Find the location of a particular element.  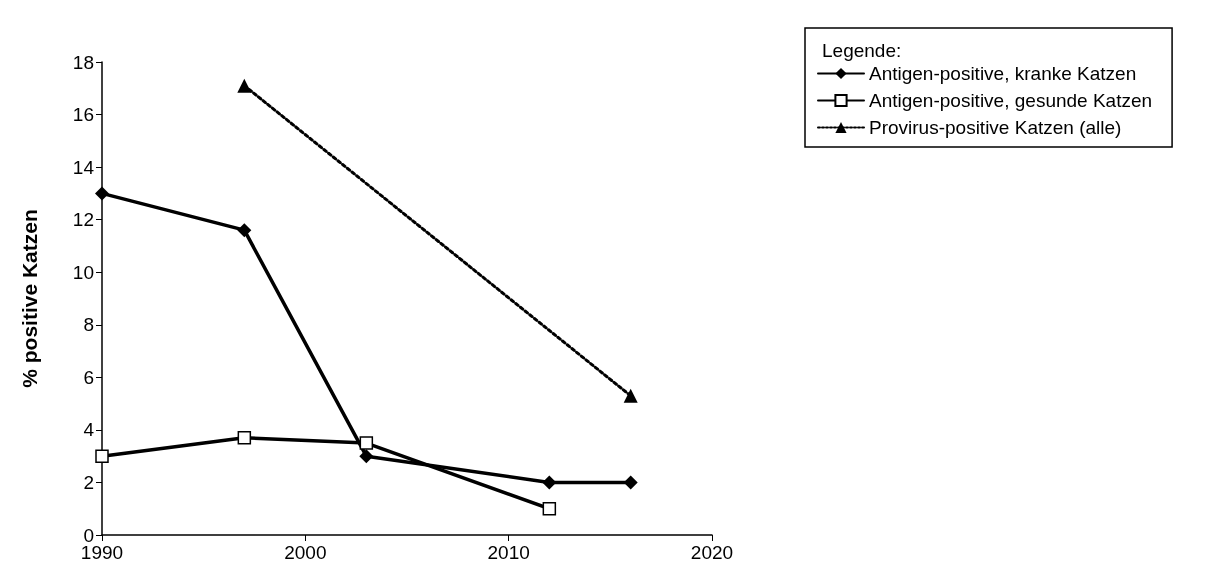

y-tick-label: 6 is located at coordinates (88, 377).